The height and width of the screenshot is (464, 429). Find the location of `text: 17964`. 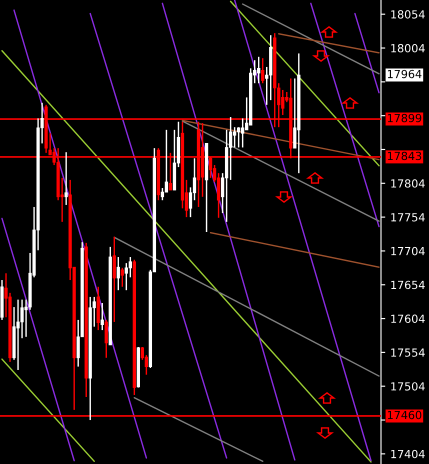

text: 17964 is located at coordinates (405, 74).